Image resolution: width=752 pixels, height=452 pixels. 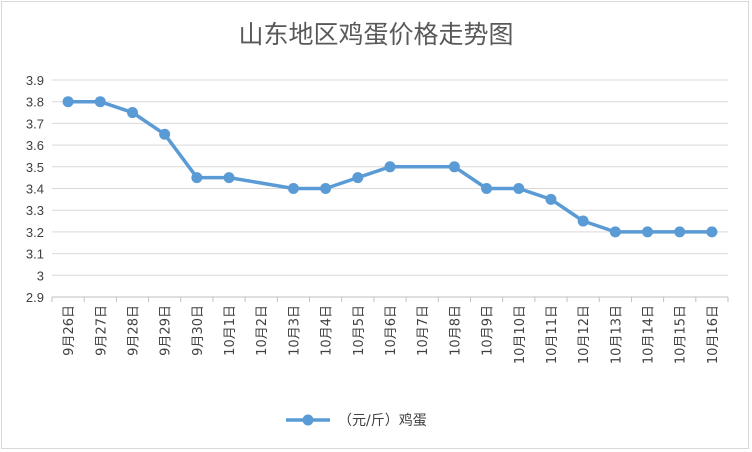 What do you see at coordinates (327, 330) in the screenshot?
I see `x-tick-label: 10月4日` at bounding box center [327, 330].